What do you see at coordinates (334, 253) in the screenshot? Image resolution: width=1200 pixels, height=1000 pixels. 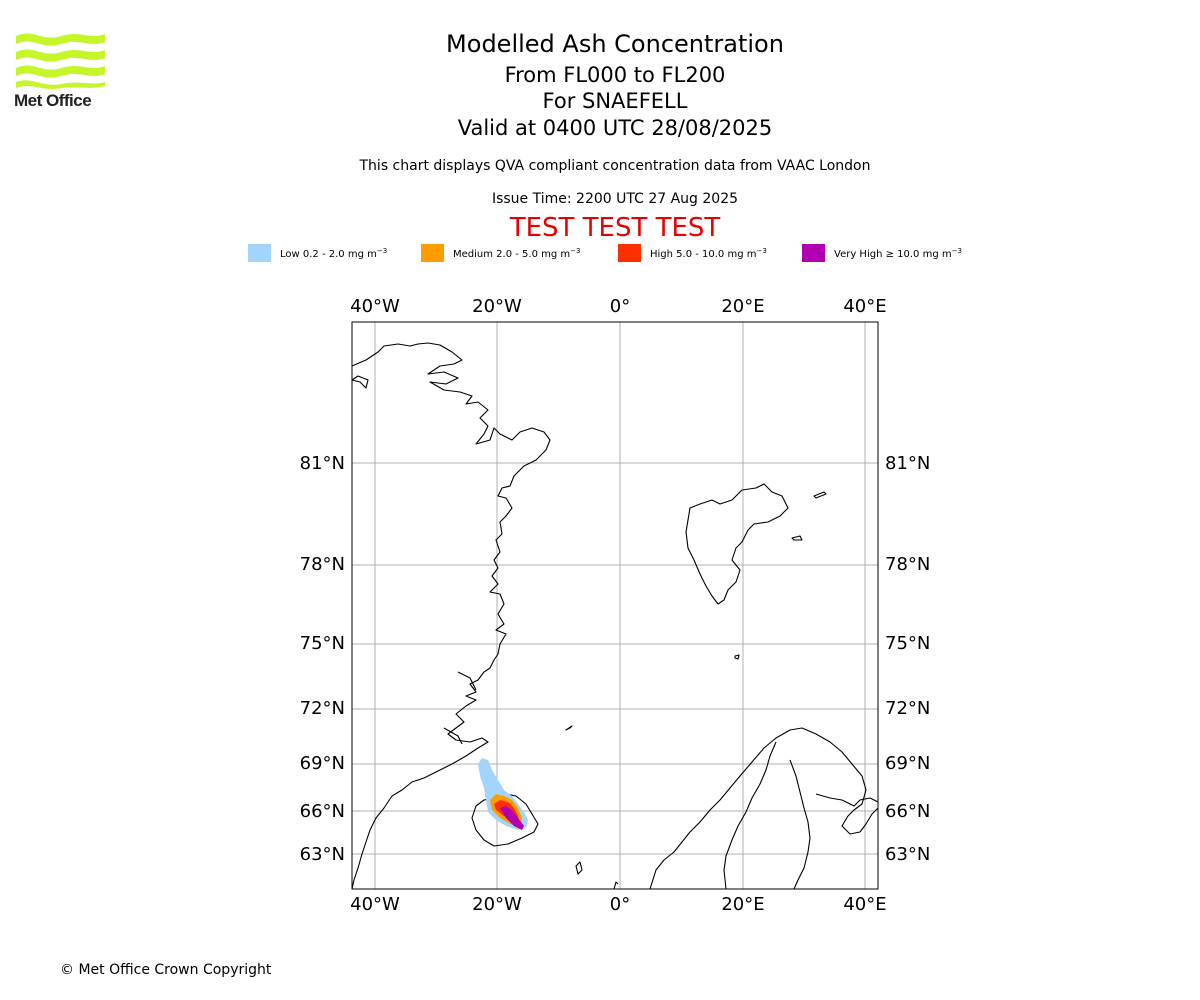 I see `legend-label-low: Low 0.2 - 2.0 mg m−3` at bounding box center [334, 253].